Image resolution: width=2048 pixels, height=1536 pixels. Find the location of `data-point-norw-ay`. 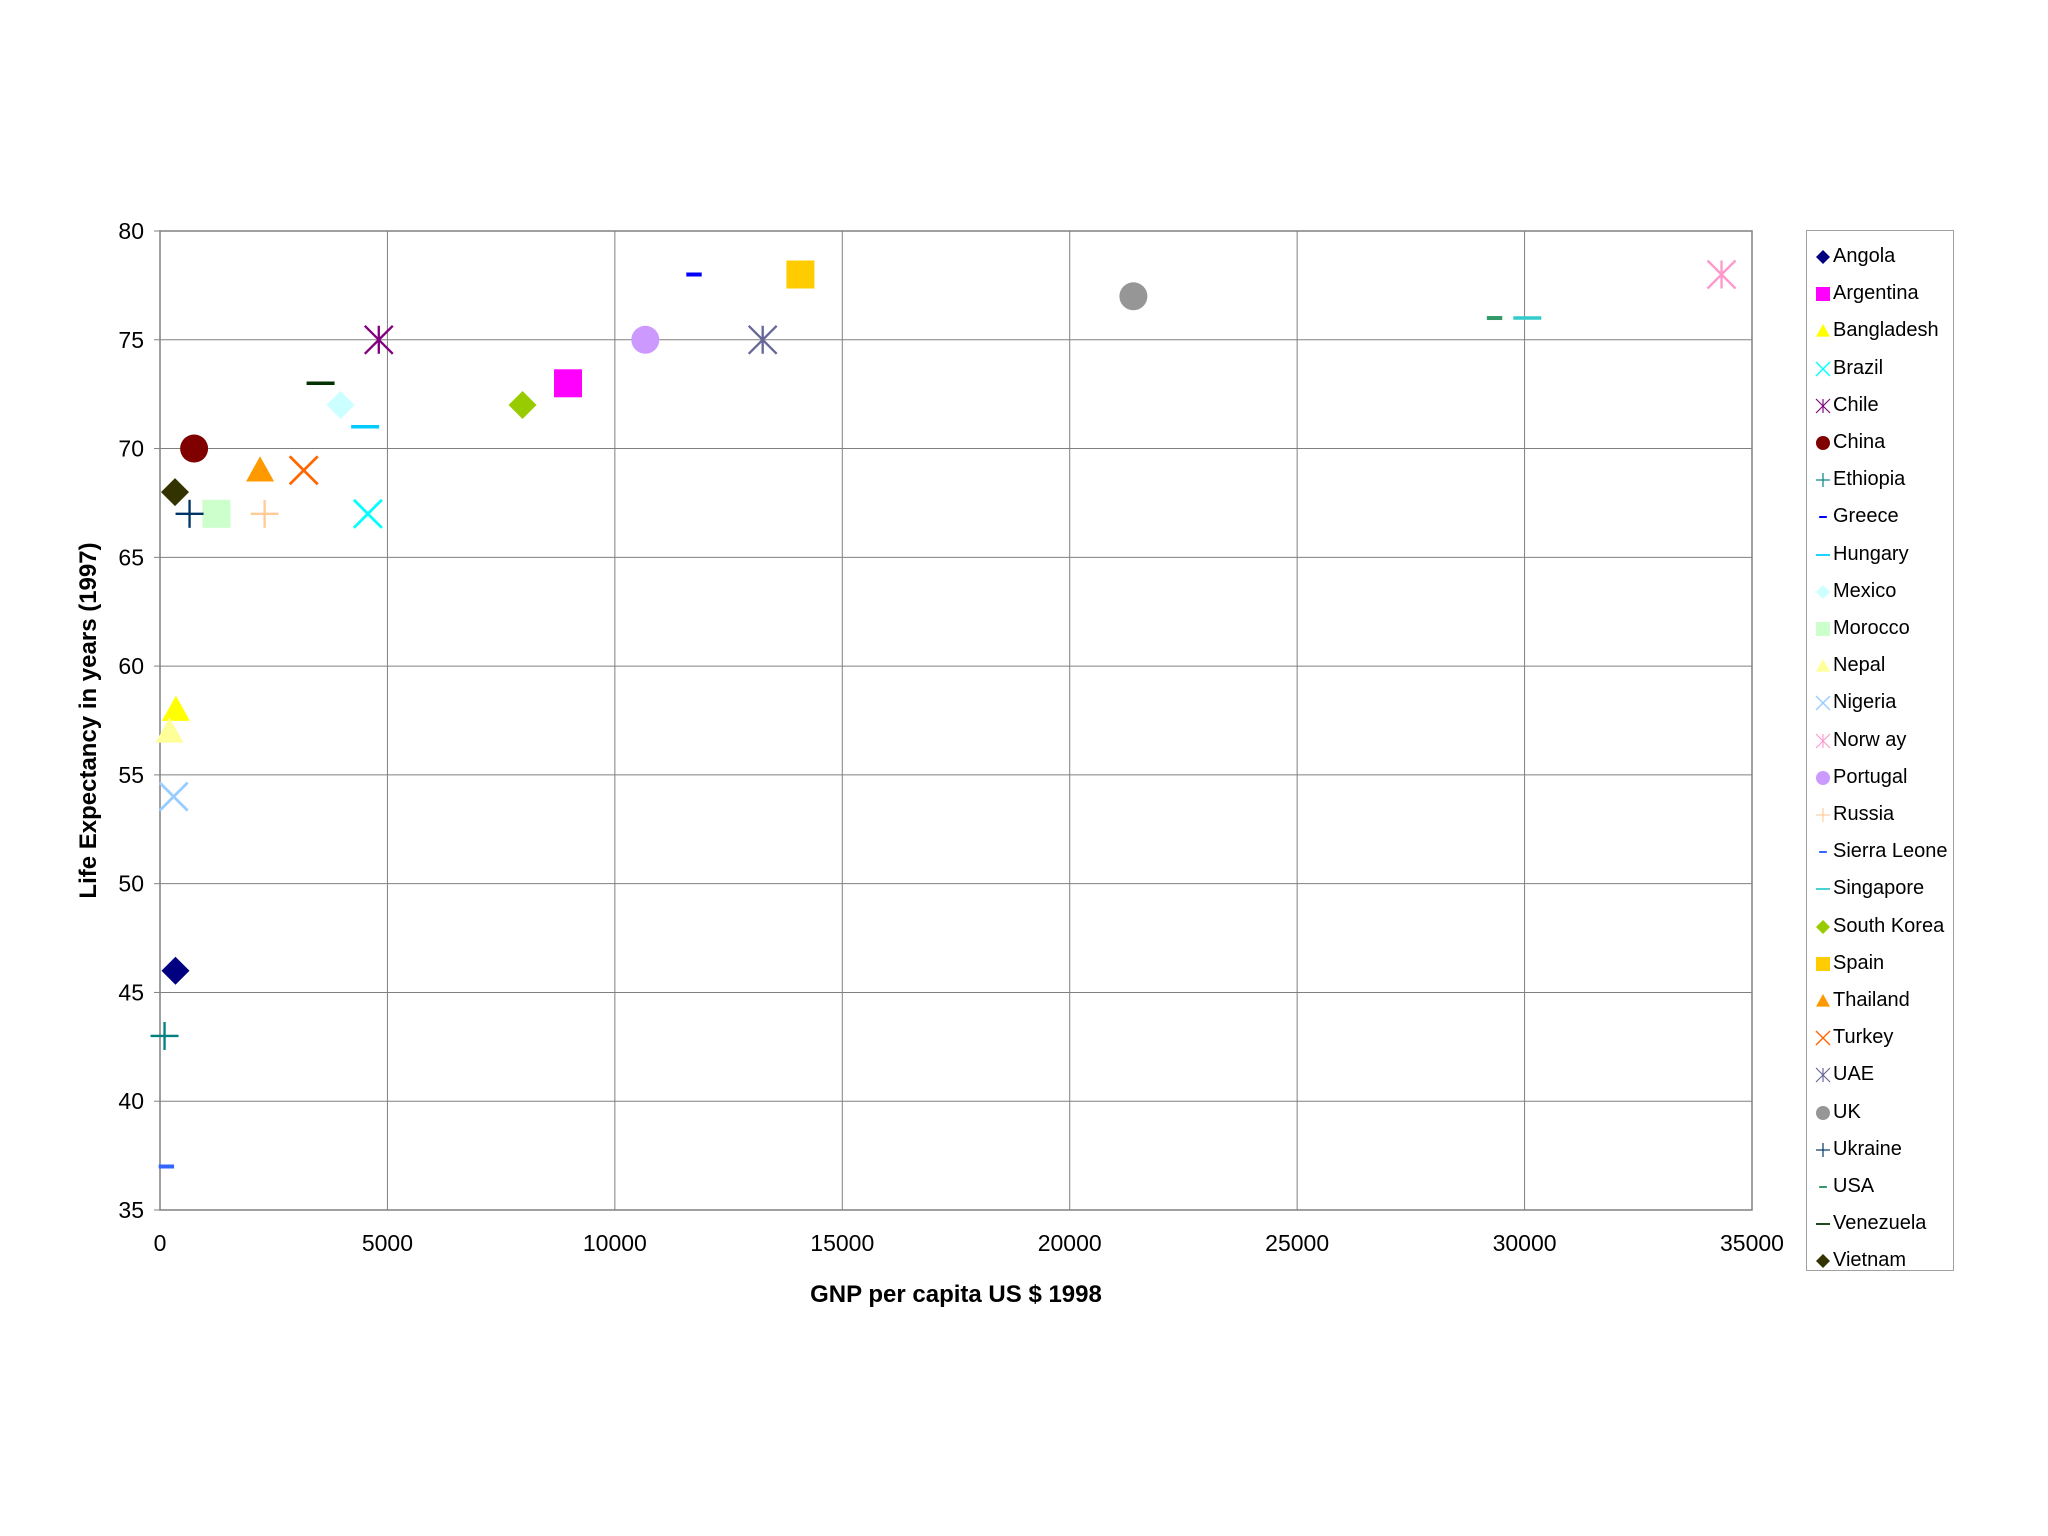

data-point-norw-ay is located at coordinates (1721, 274).